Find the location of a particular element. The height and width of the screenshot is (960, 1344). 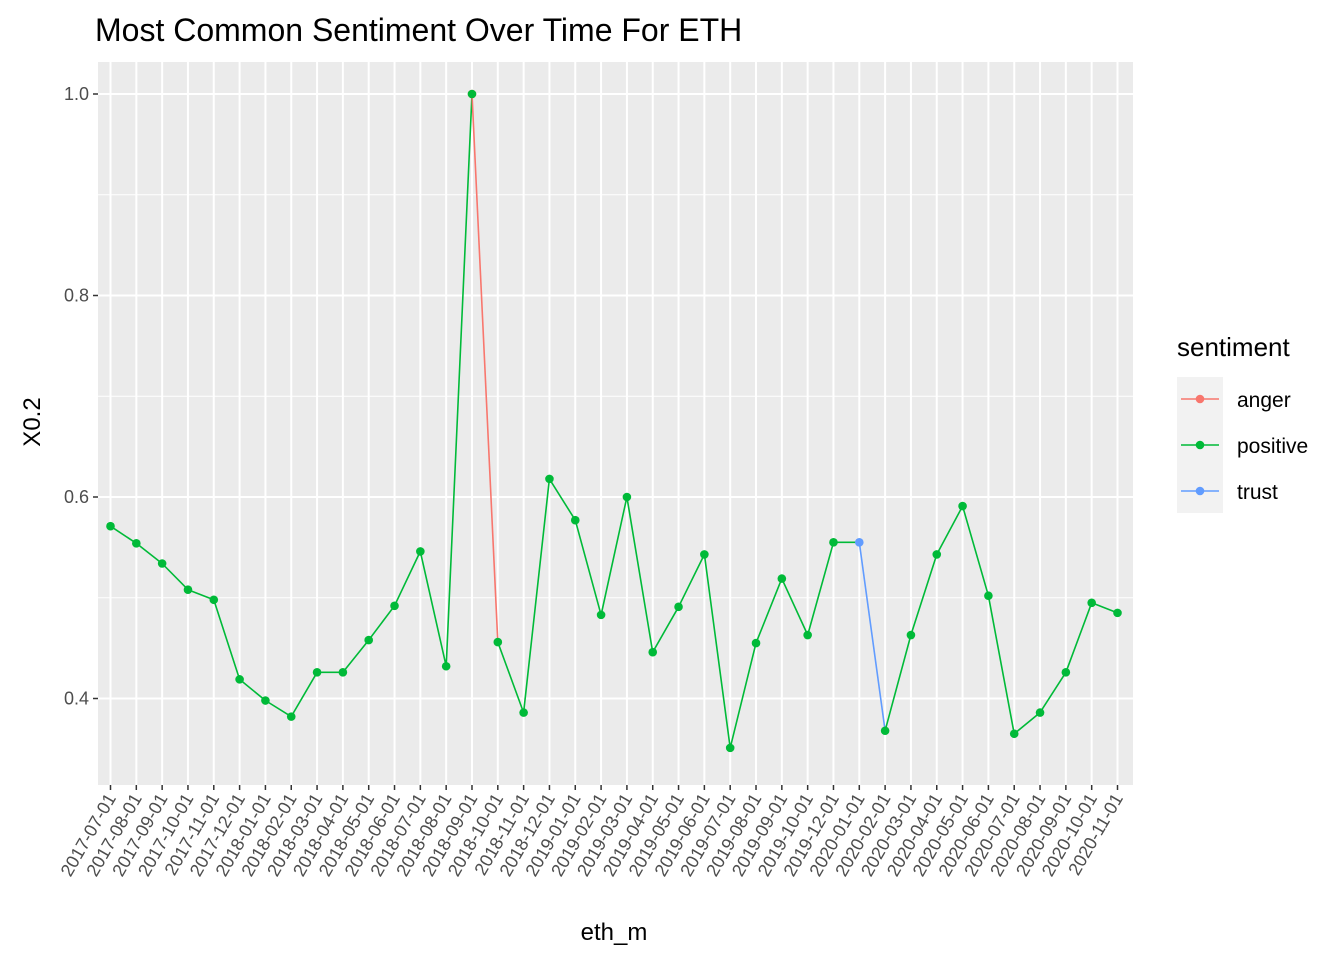

data-point-trust is located at coordinates (859, 542).